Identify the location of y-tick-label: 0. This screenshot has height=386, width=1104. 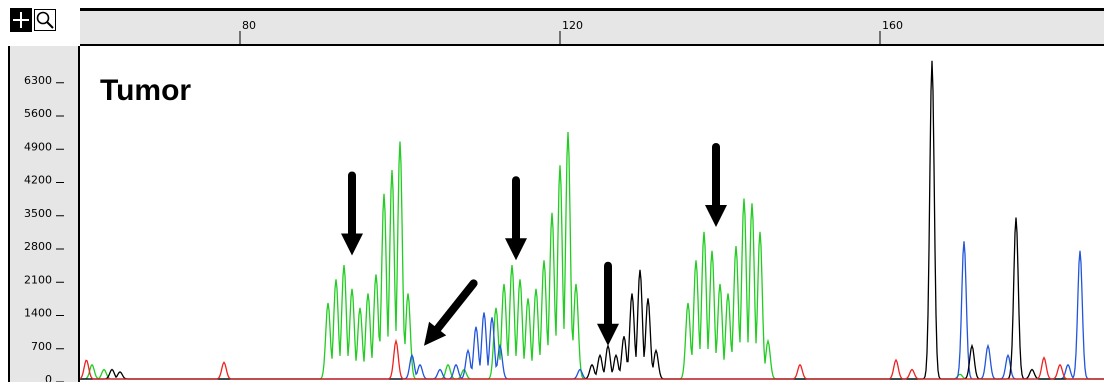
(48, 377).